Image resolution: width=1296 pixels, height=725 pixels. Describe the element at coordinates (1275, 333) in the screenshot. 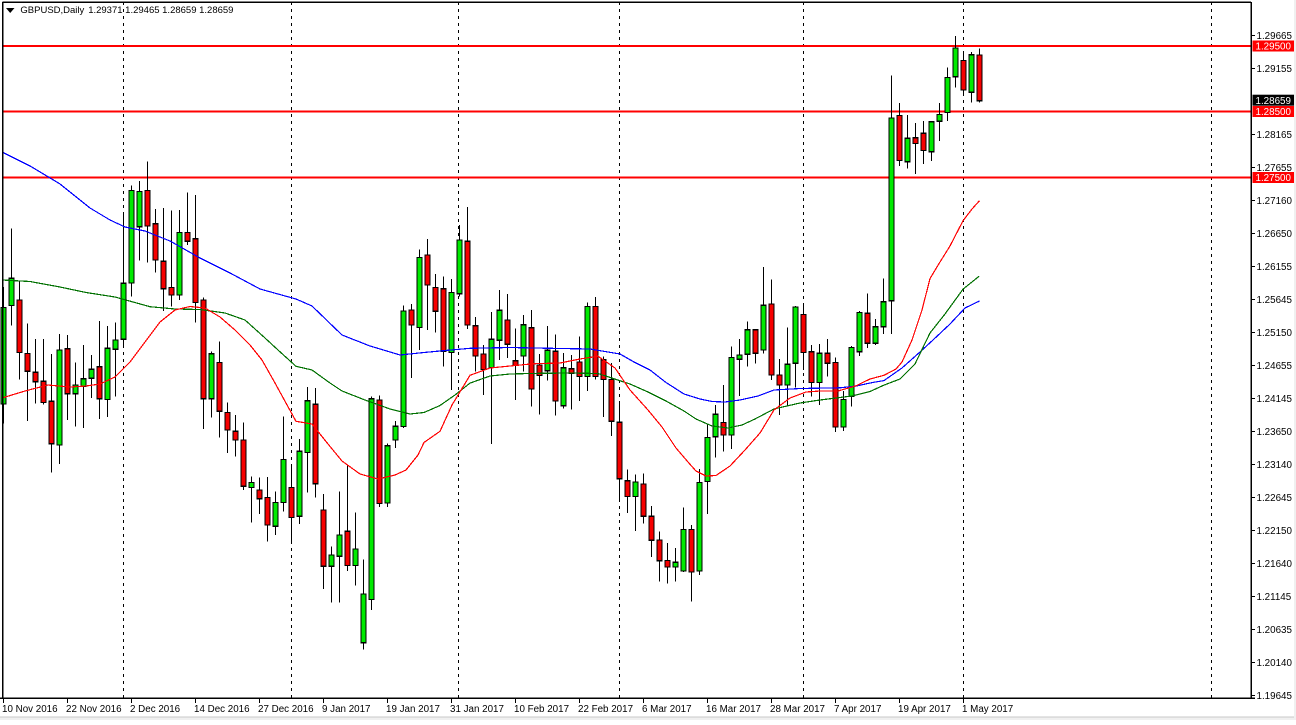

I see `svg-text: 1.25150` at that location.